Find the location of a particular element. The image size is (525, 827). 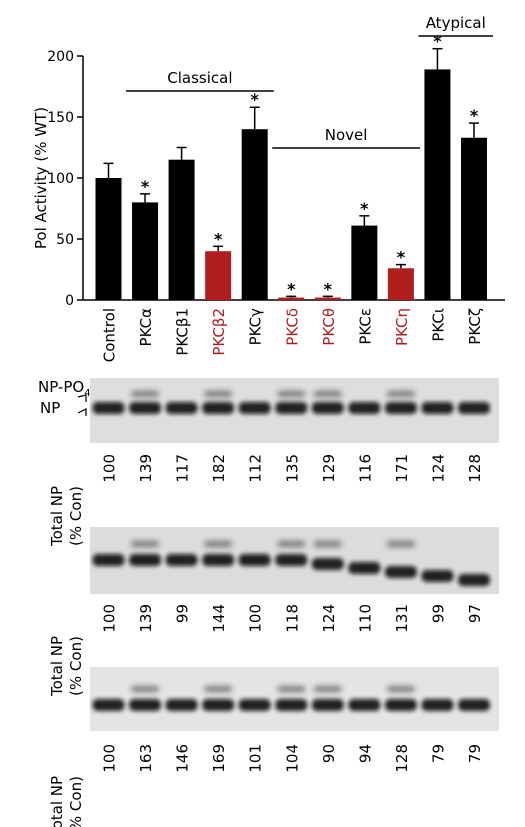

y-axis-label: Pol Activity (% WT) is located at coordinates (41, 178).